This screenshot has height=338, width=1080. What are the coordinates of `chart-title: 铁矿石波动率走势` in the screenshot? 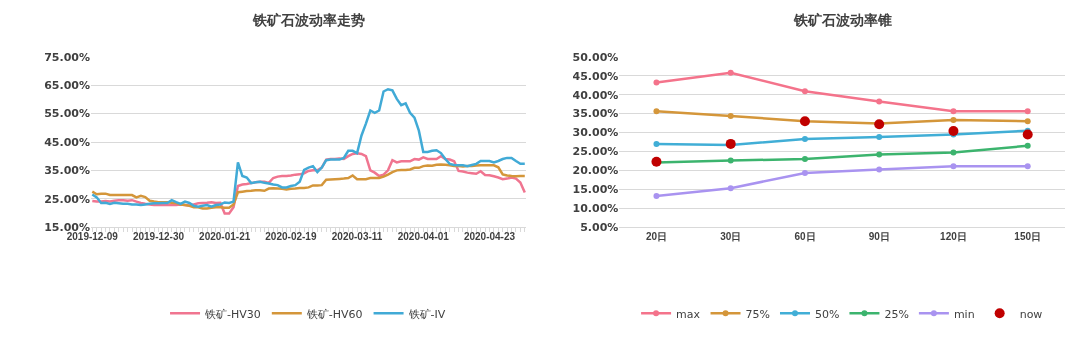 It's located at (308, 20).